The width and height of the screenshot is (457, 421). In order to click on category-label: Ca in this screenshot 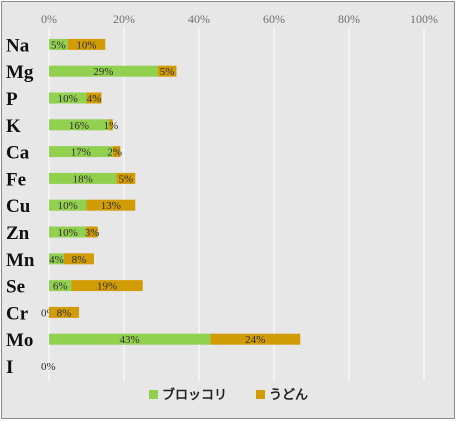, I will do `click(18, 153)`.